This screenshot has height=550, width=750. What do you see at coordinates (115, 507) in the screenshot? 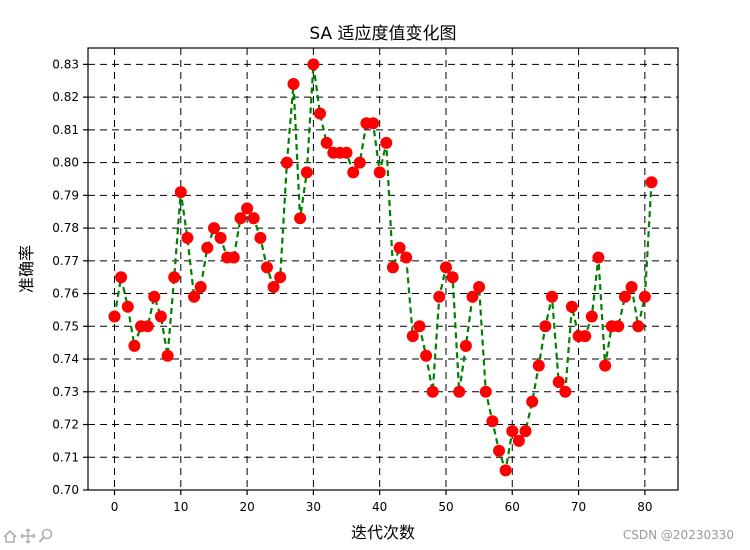
I see `x-tick-label: 0` at bounding box center [115, 507].